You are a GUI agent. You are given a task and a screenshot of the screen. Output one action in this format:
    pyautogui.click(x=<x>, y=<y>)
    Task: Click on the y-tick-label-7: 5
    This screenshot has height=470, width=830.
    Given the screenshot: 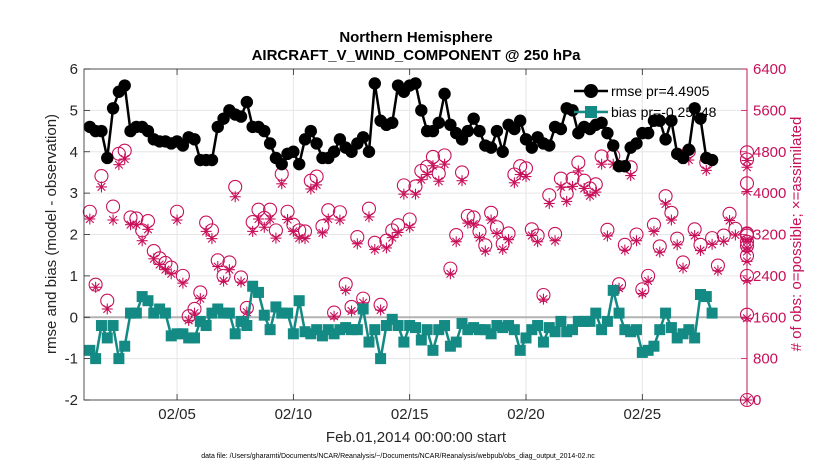 What is the action you would take?
    pyautogui.click(x=74, y=110)
    